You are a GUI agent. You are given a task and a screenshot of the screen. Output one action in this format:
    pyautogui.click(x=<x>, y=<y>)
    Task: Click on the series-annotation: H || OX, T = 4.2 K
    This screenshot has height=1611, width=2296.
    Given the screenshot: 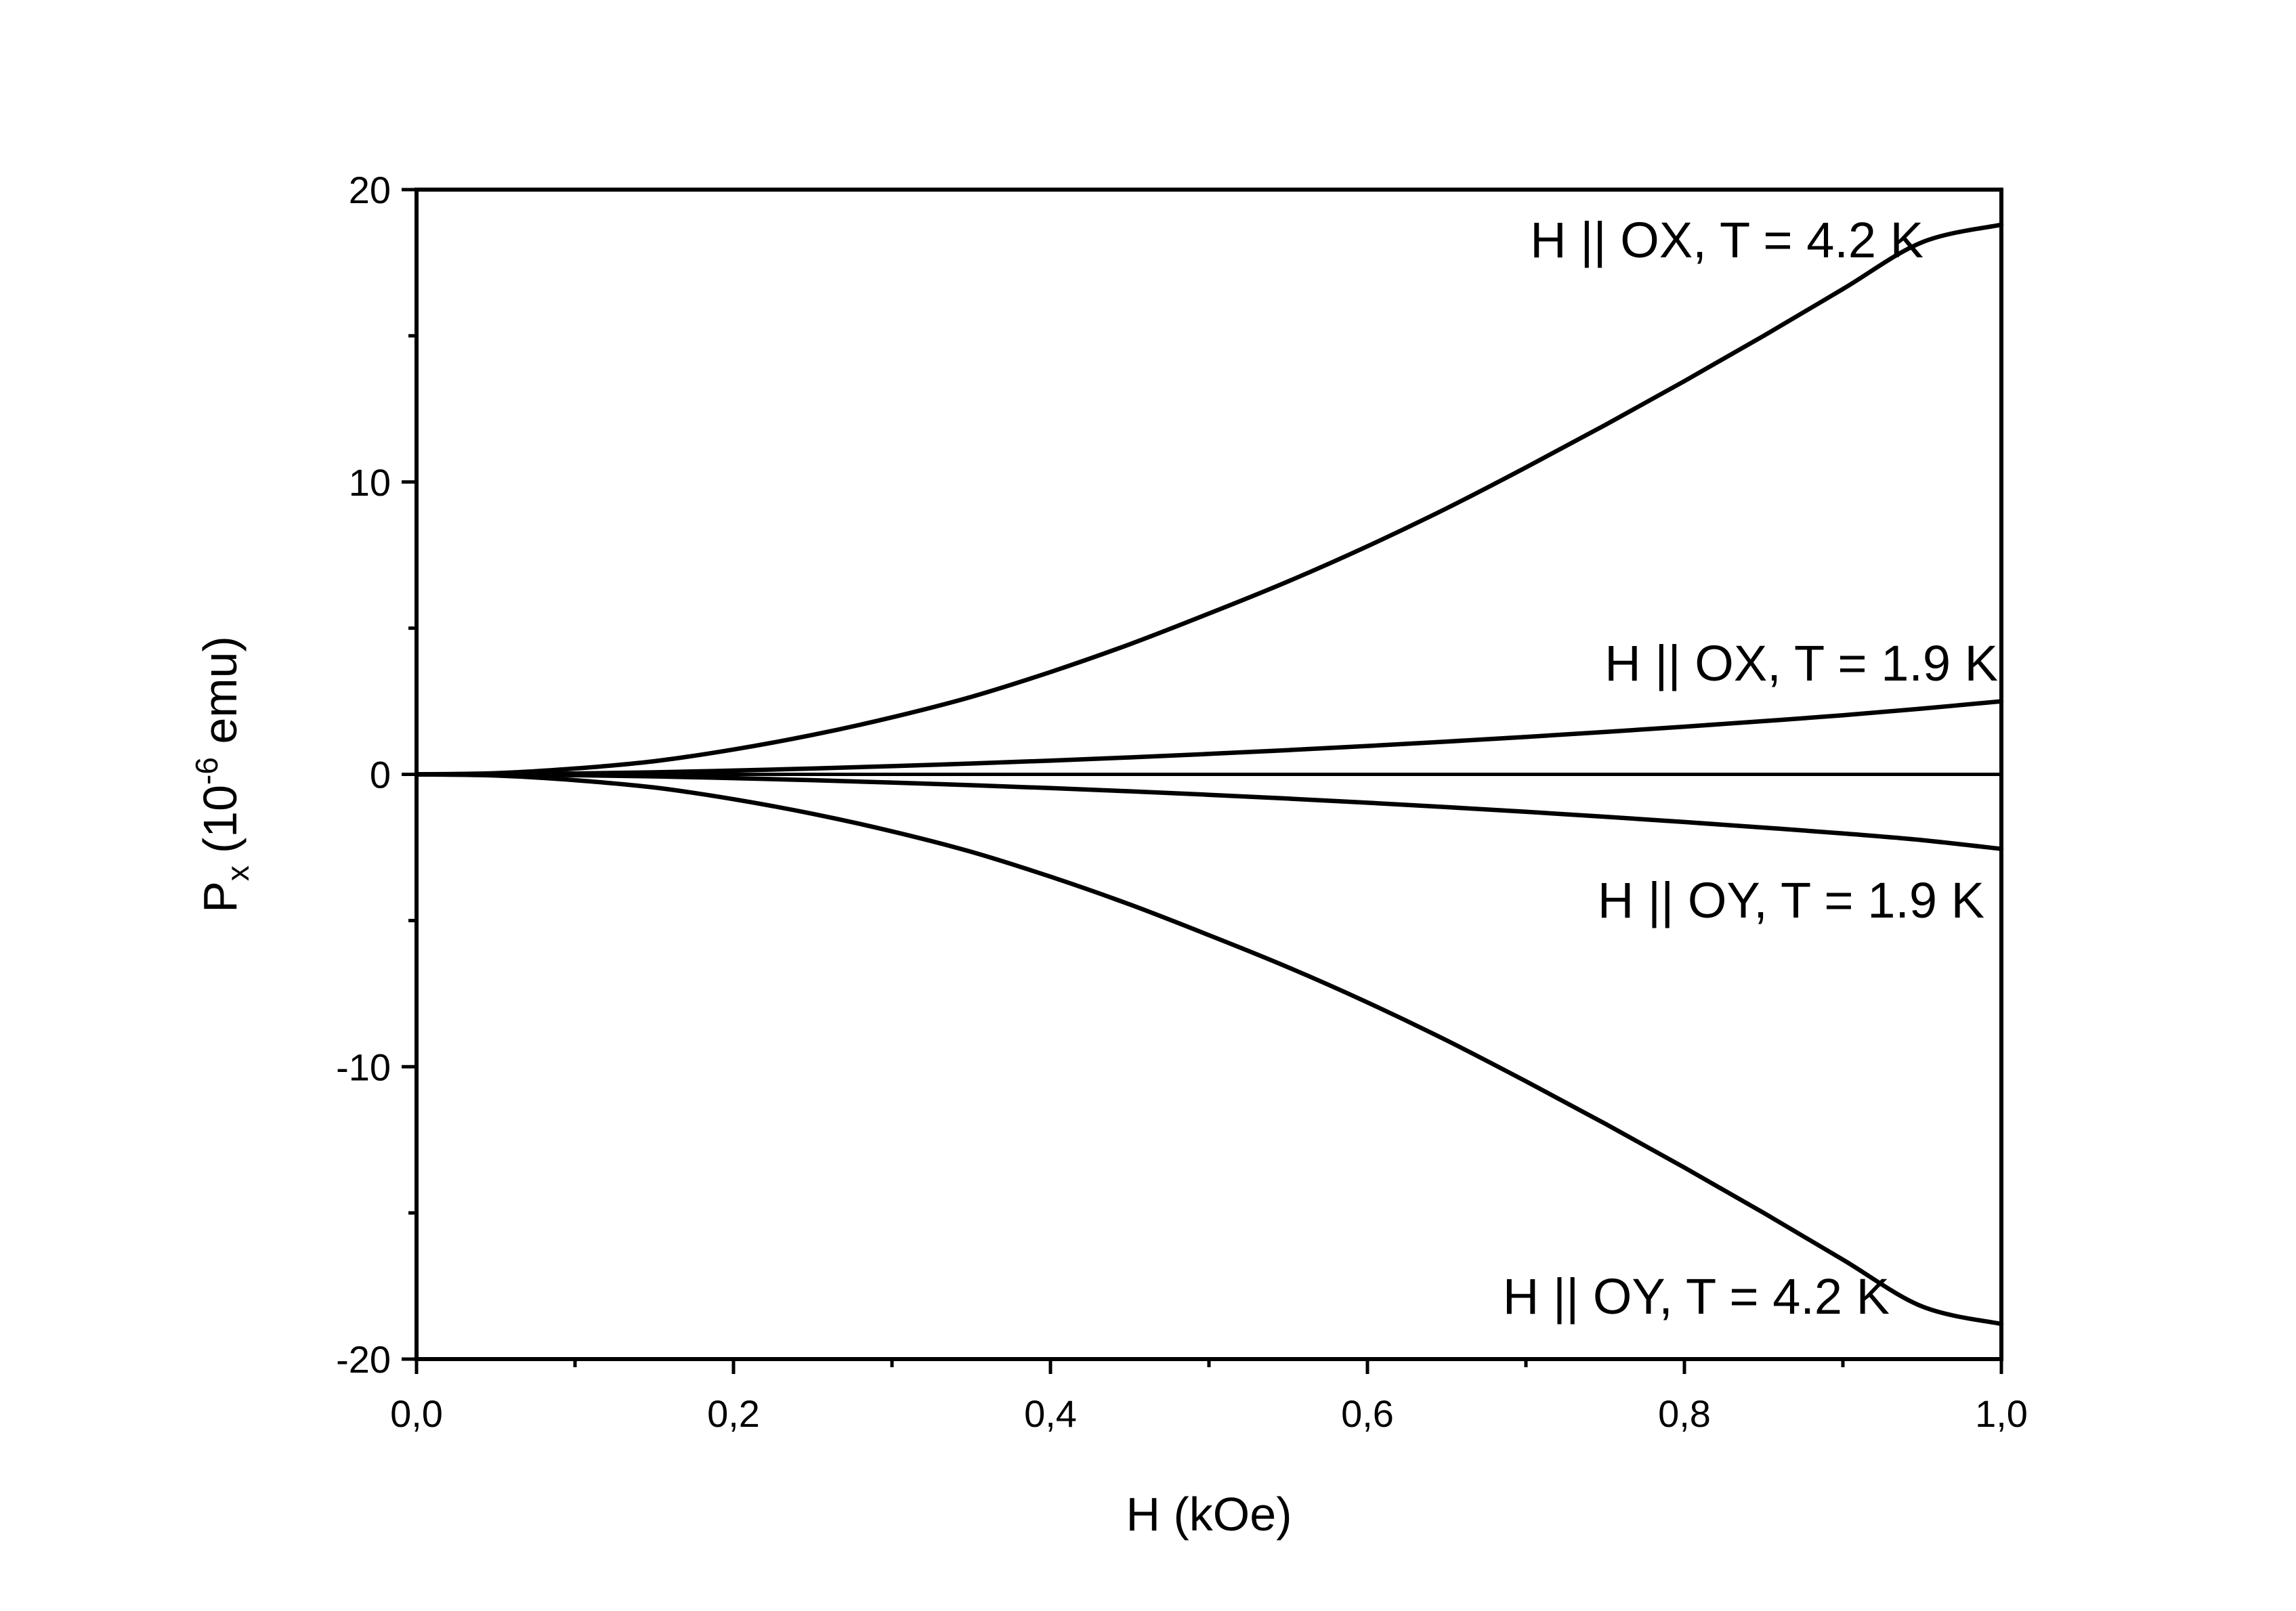 What is the action you would take?
    pyautogui.click(x=1726, y=240)
    